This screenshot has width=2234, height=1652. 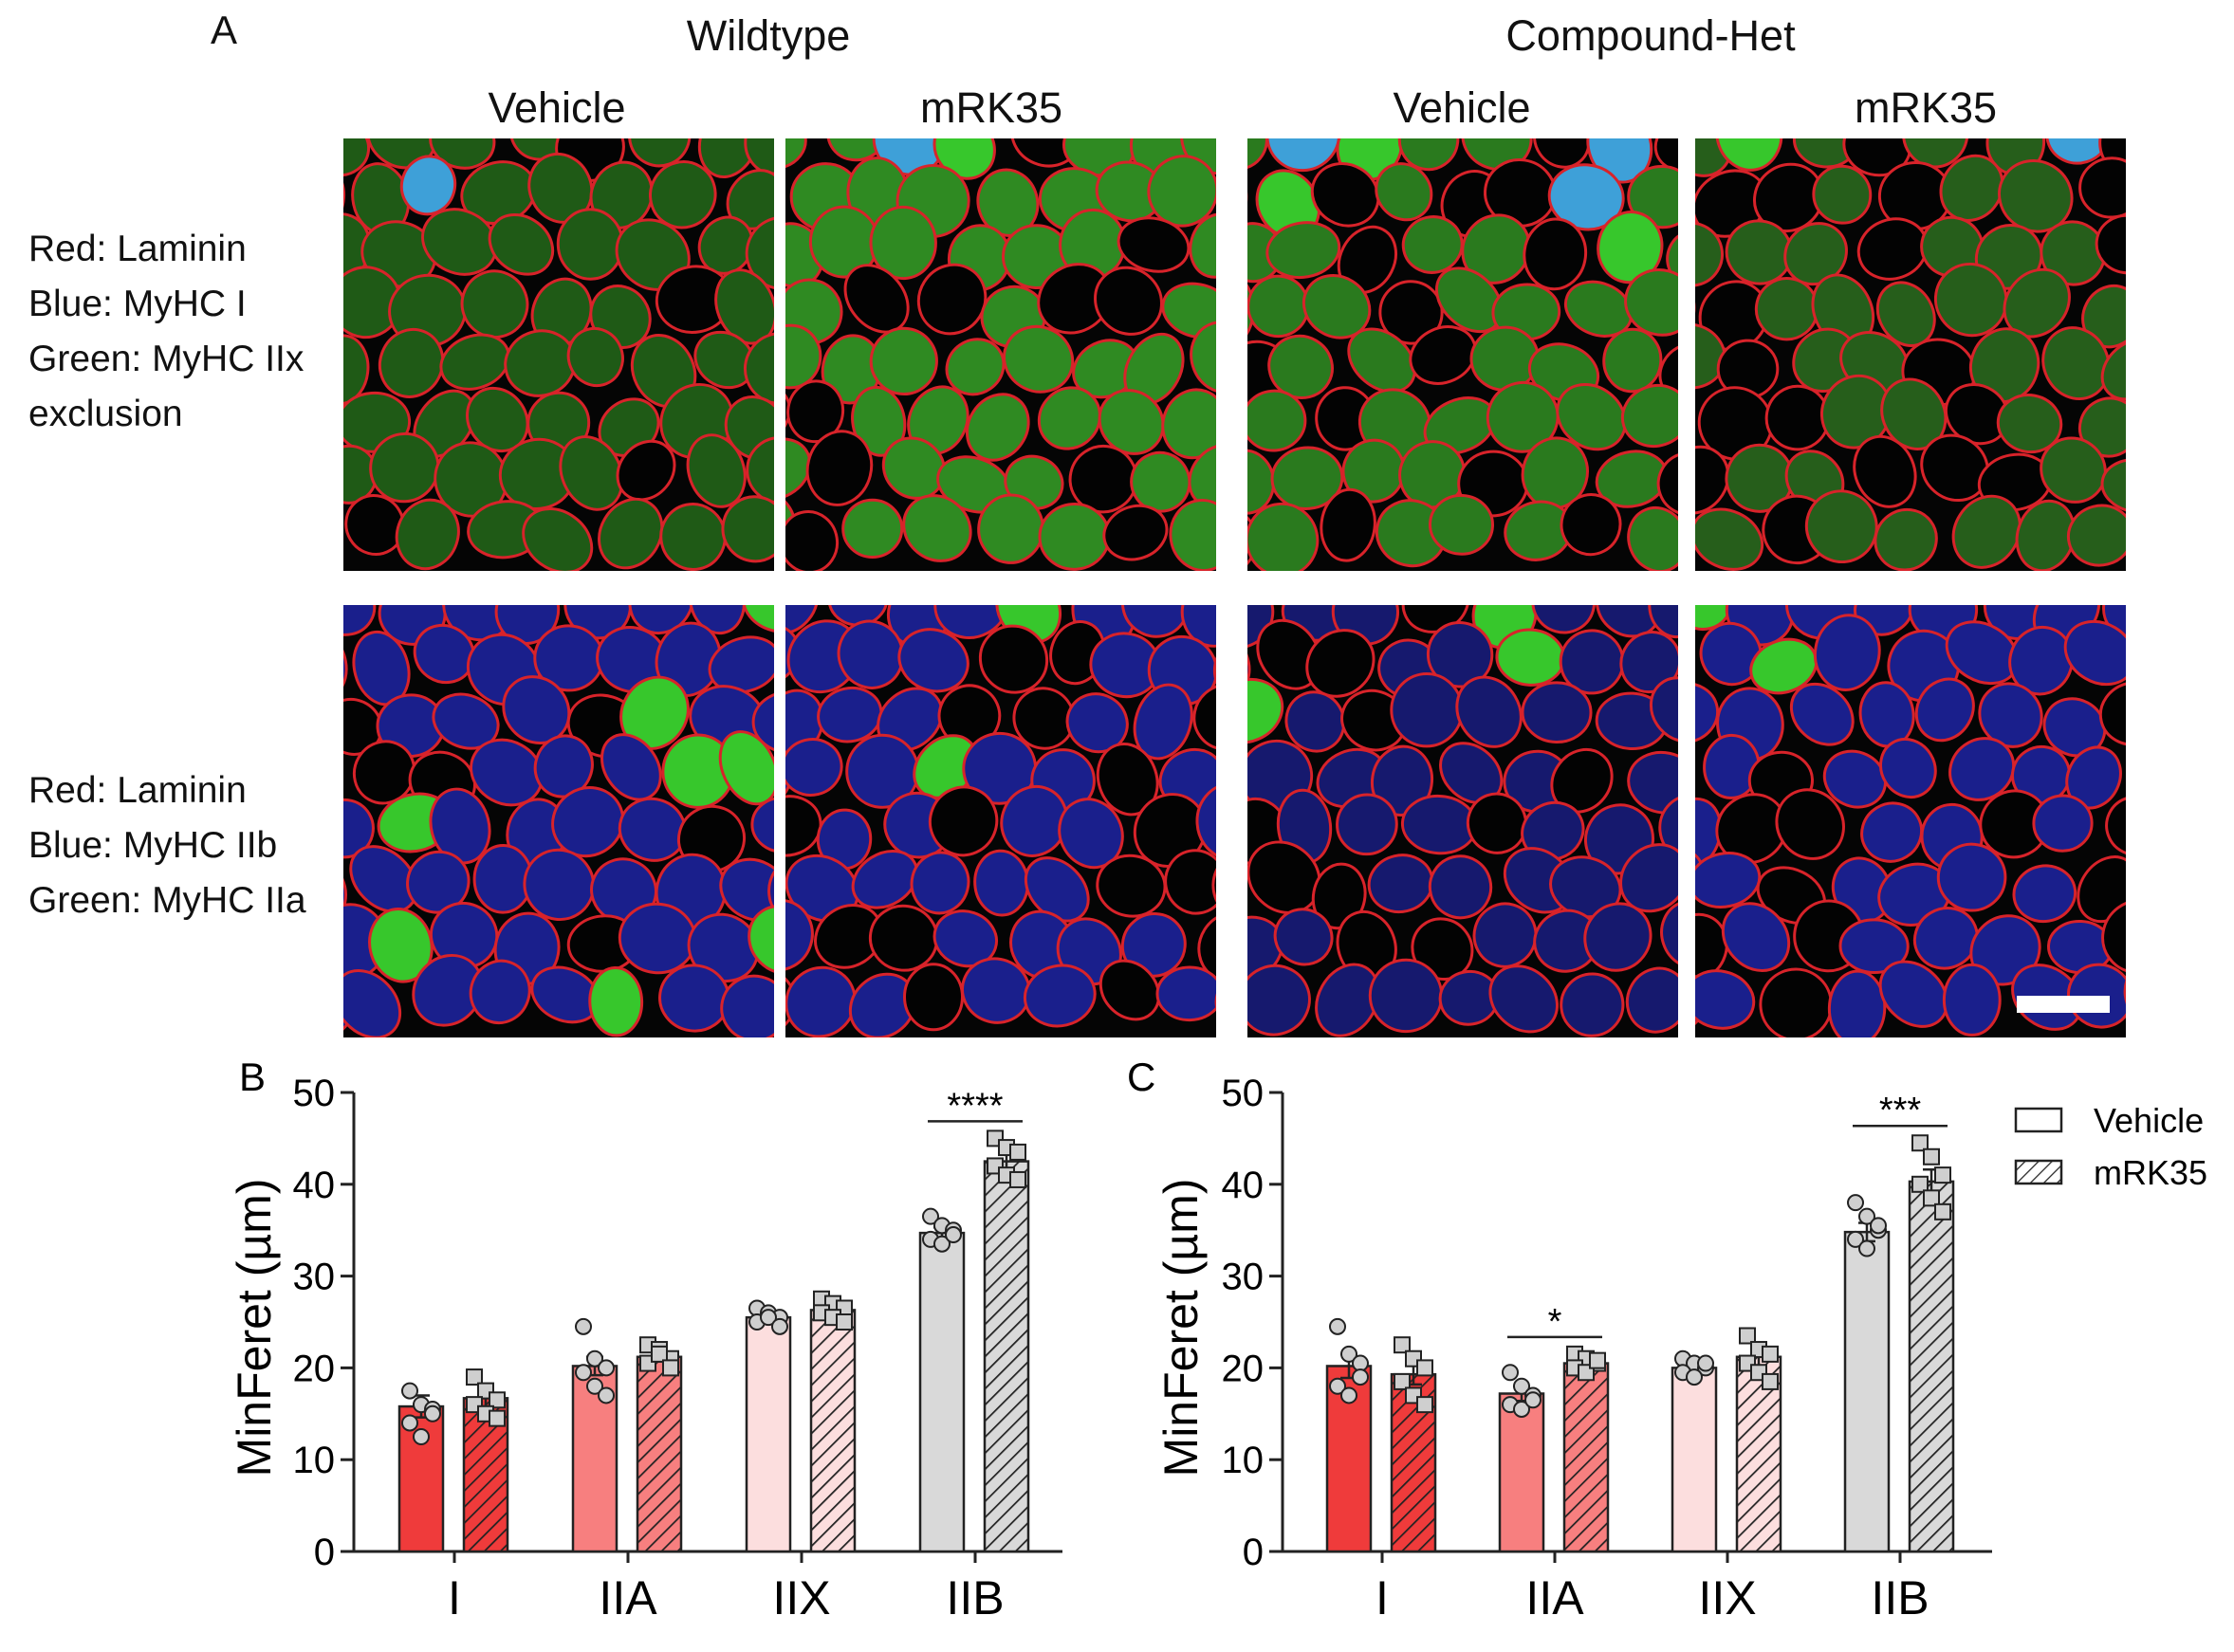 I want to click on panel-letter-a: A, so click(x=224, y=30).